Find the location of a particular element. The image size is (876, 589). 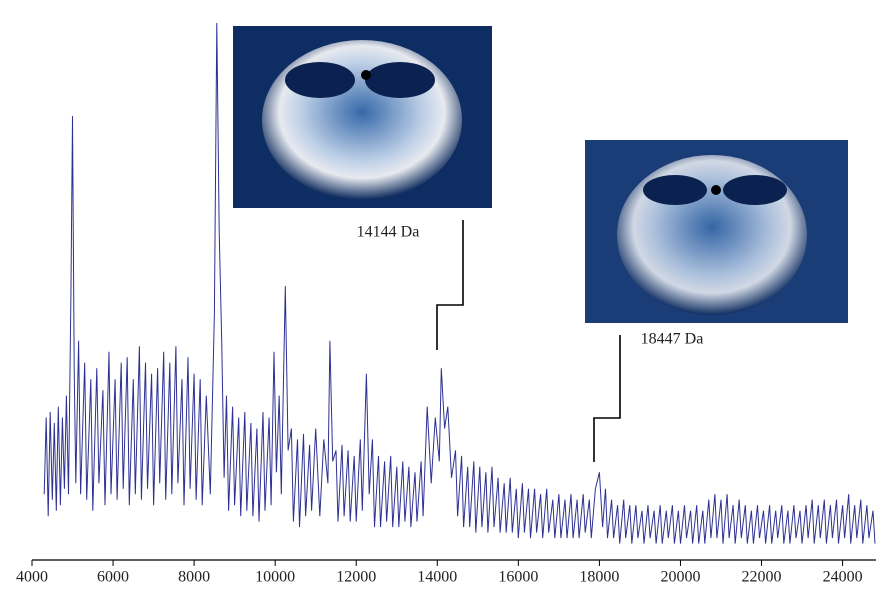

x-tick-label: 16000 is located at coordinates (518, 577).